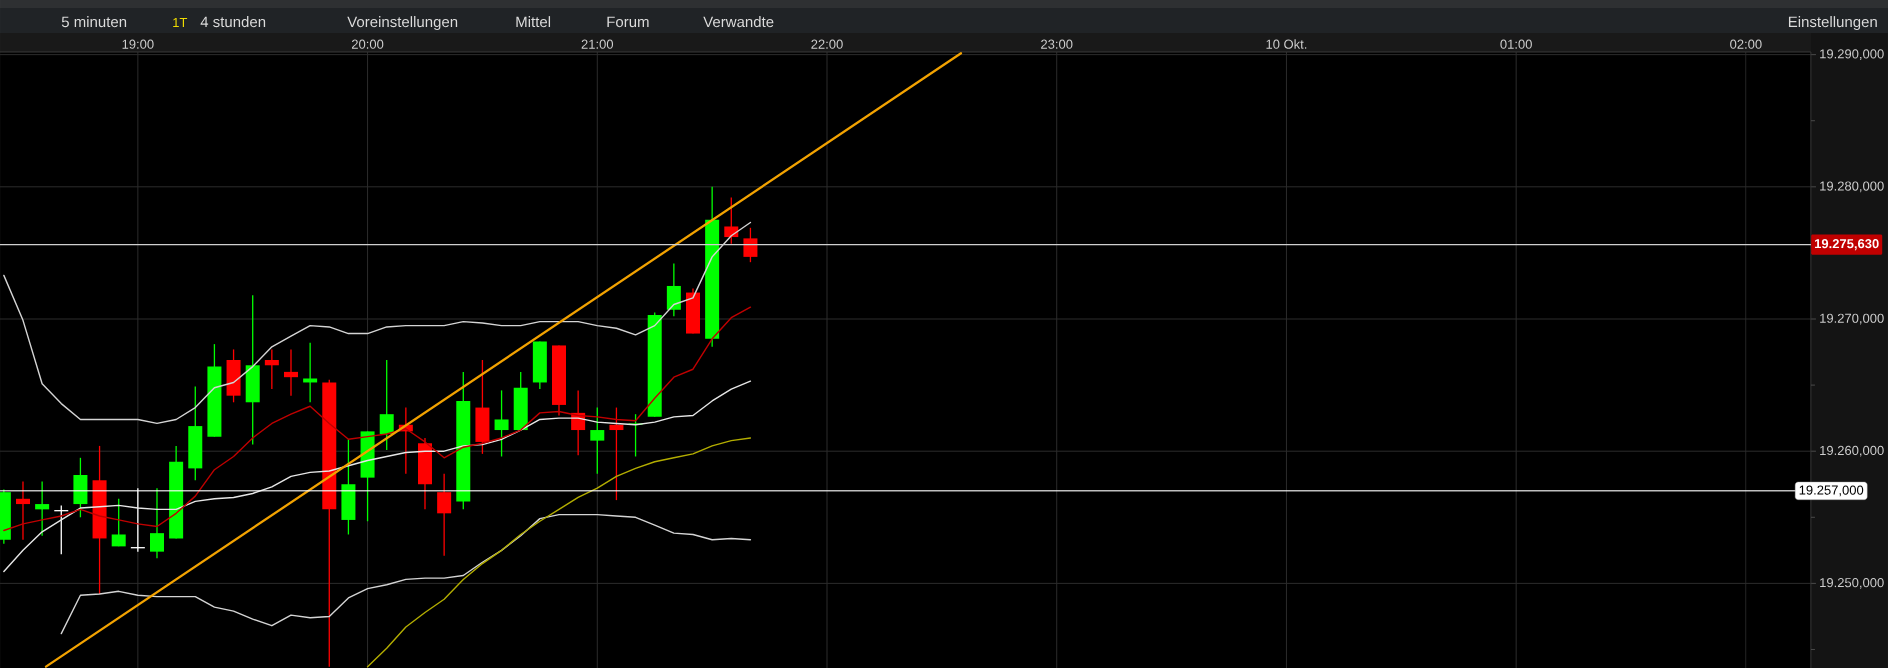 This screenshot has width=1888, height=668. Describe the element at coordinates (1852, 583) in the screenshot. I see `y-tick-label: 19.250,000` at that location.